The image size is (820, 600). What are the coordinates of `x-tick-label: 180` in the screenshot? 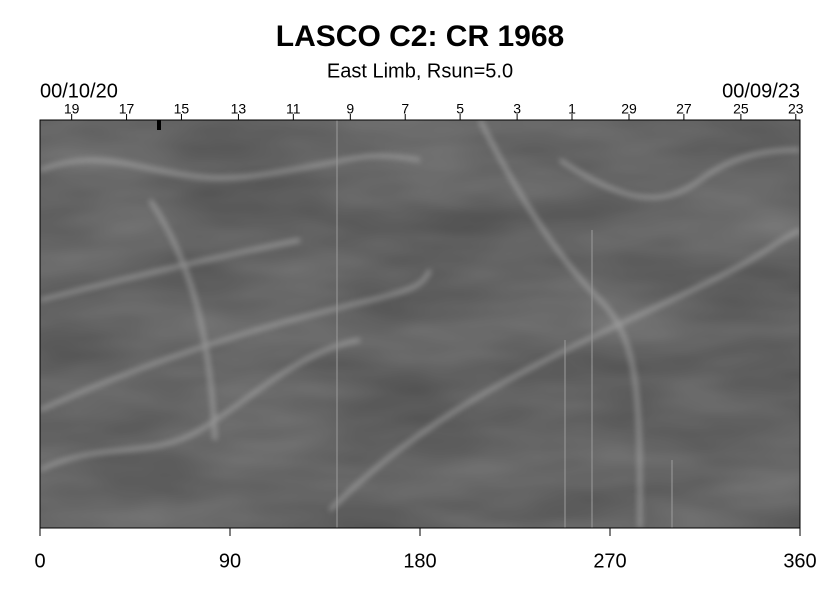 It's located at (419, 561).